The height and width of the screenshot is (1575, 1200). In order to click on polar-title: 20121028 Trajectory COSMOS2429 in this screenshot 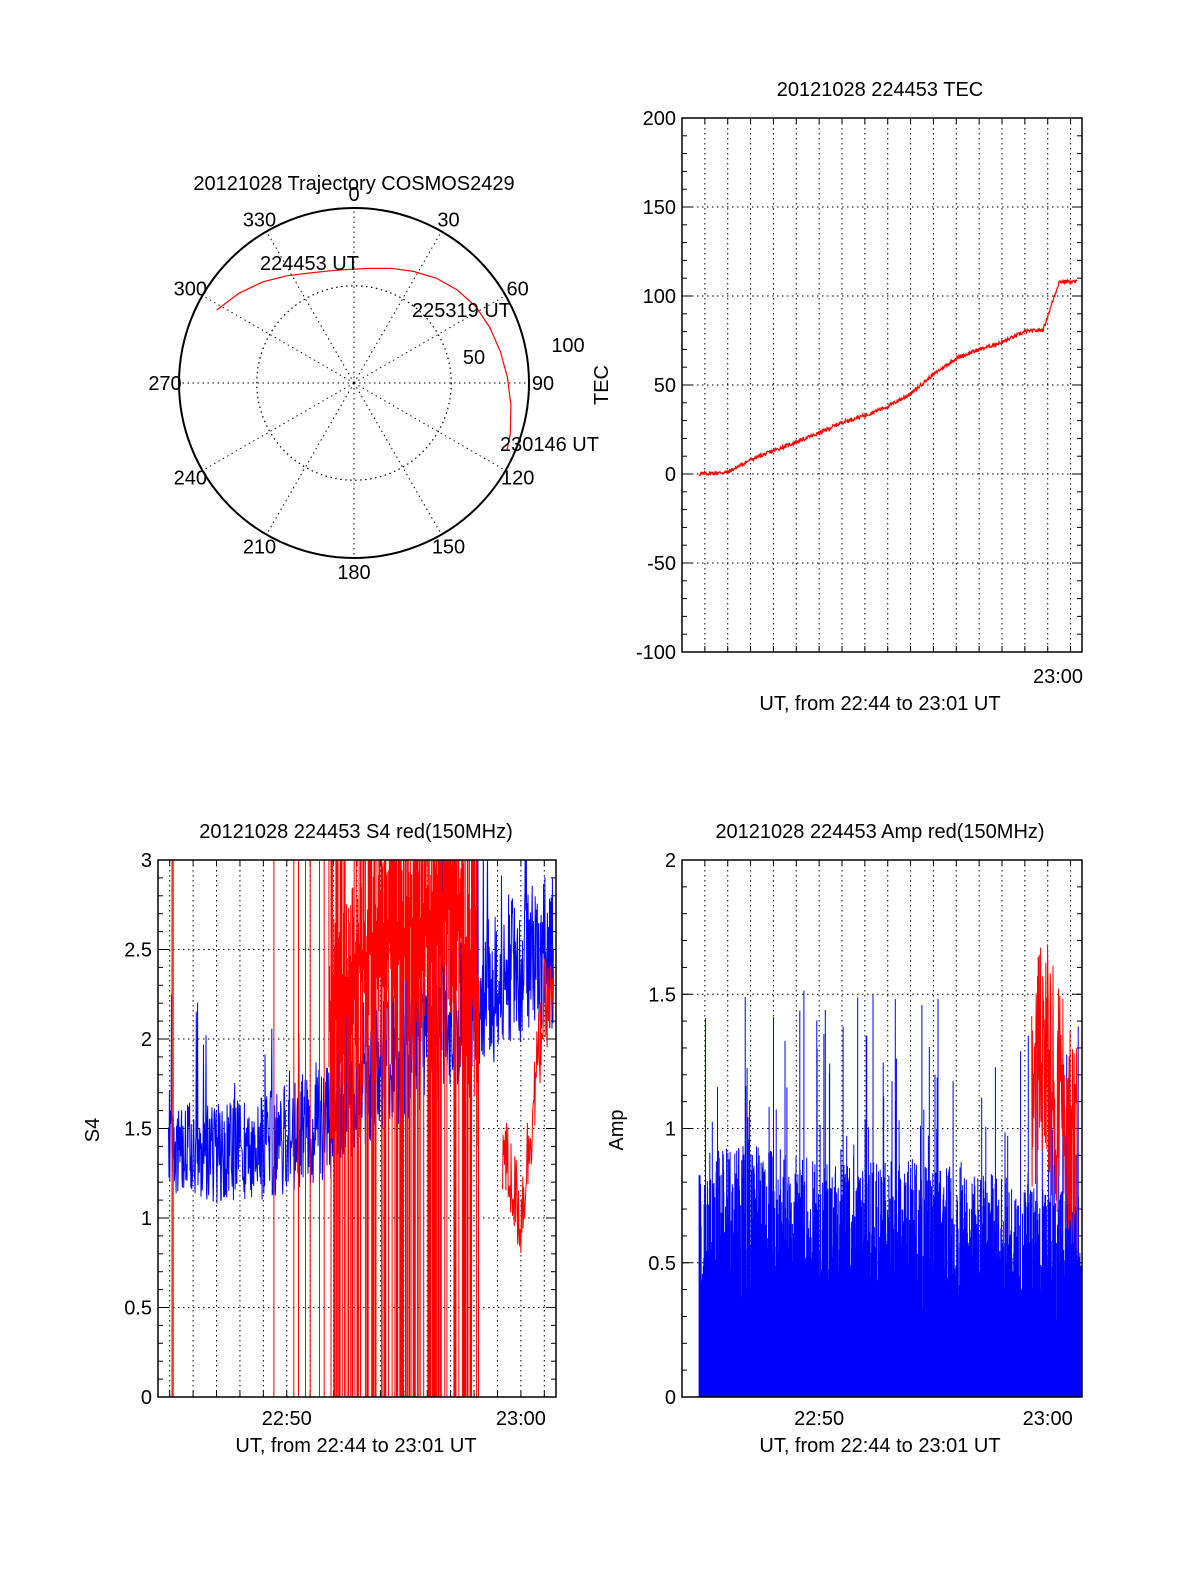, I will do `click(353, 184)`.